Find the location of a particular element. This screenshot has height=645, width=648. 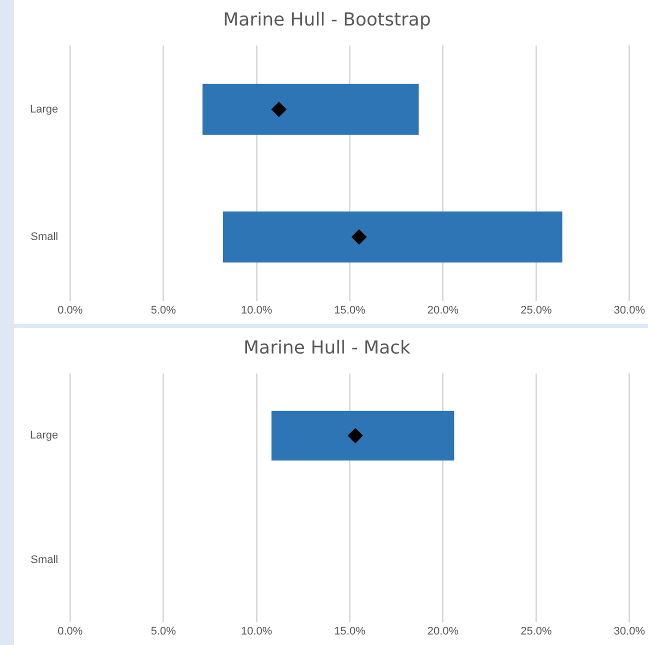

chart-title: Marine Hull - Mack is located at coordinates (328, 347).